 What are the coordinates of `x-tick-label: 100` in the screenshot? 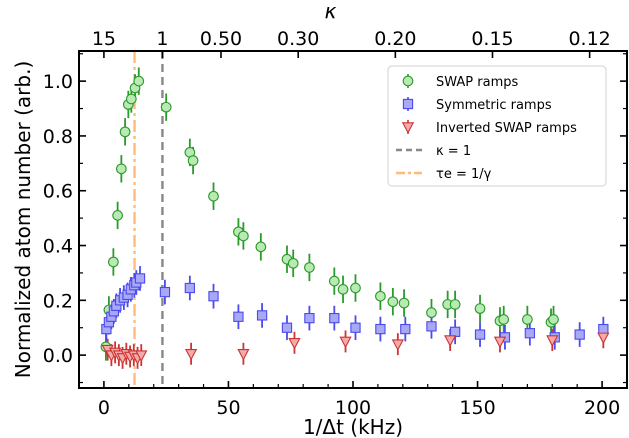 It's located at (353, 408).